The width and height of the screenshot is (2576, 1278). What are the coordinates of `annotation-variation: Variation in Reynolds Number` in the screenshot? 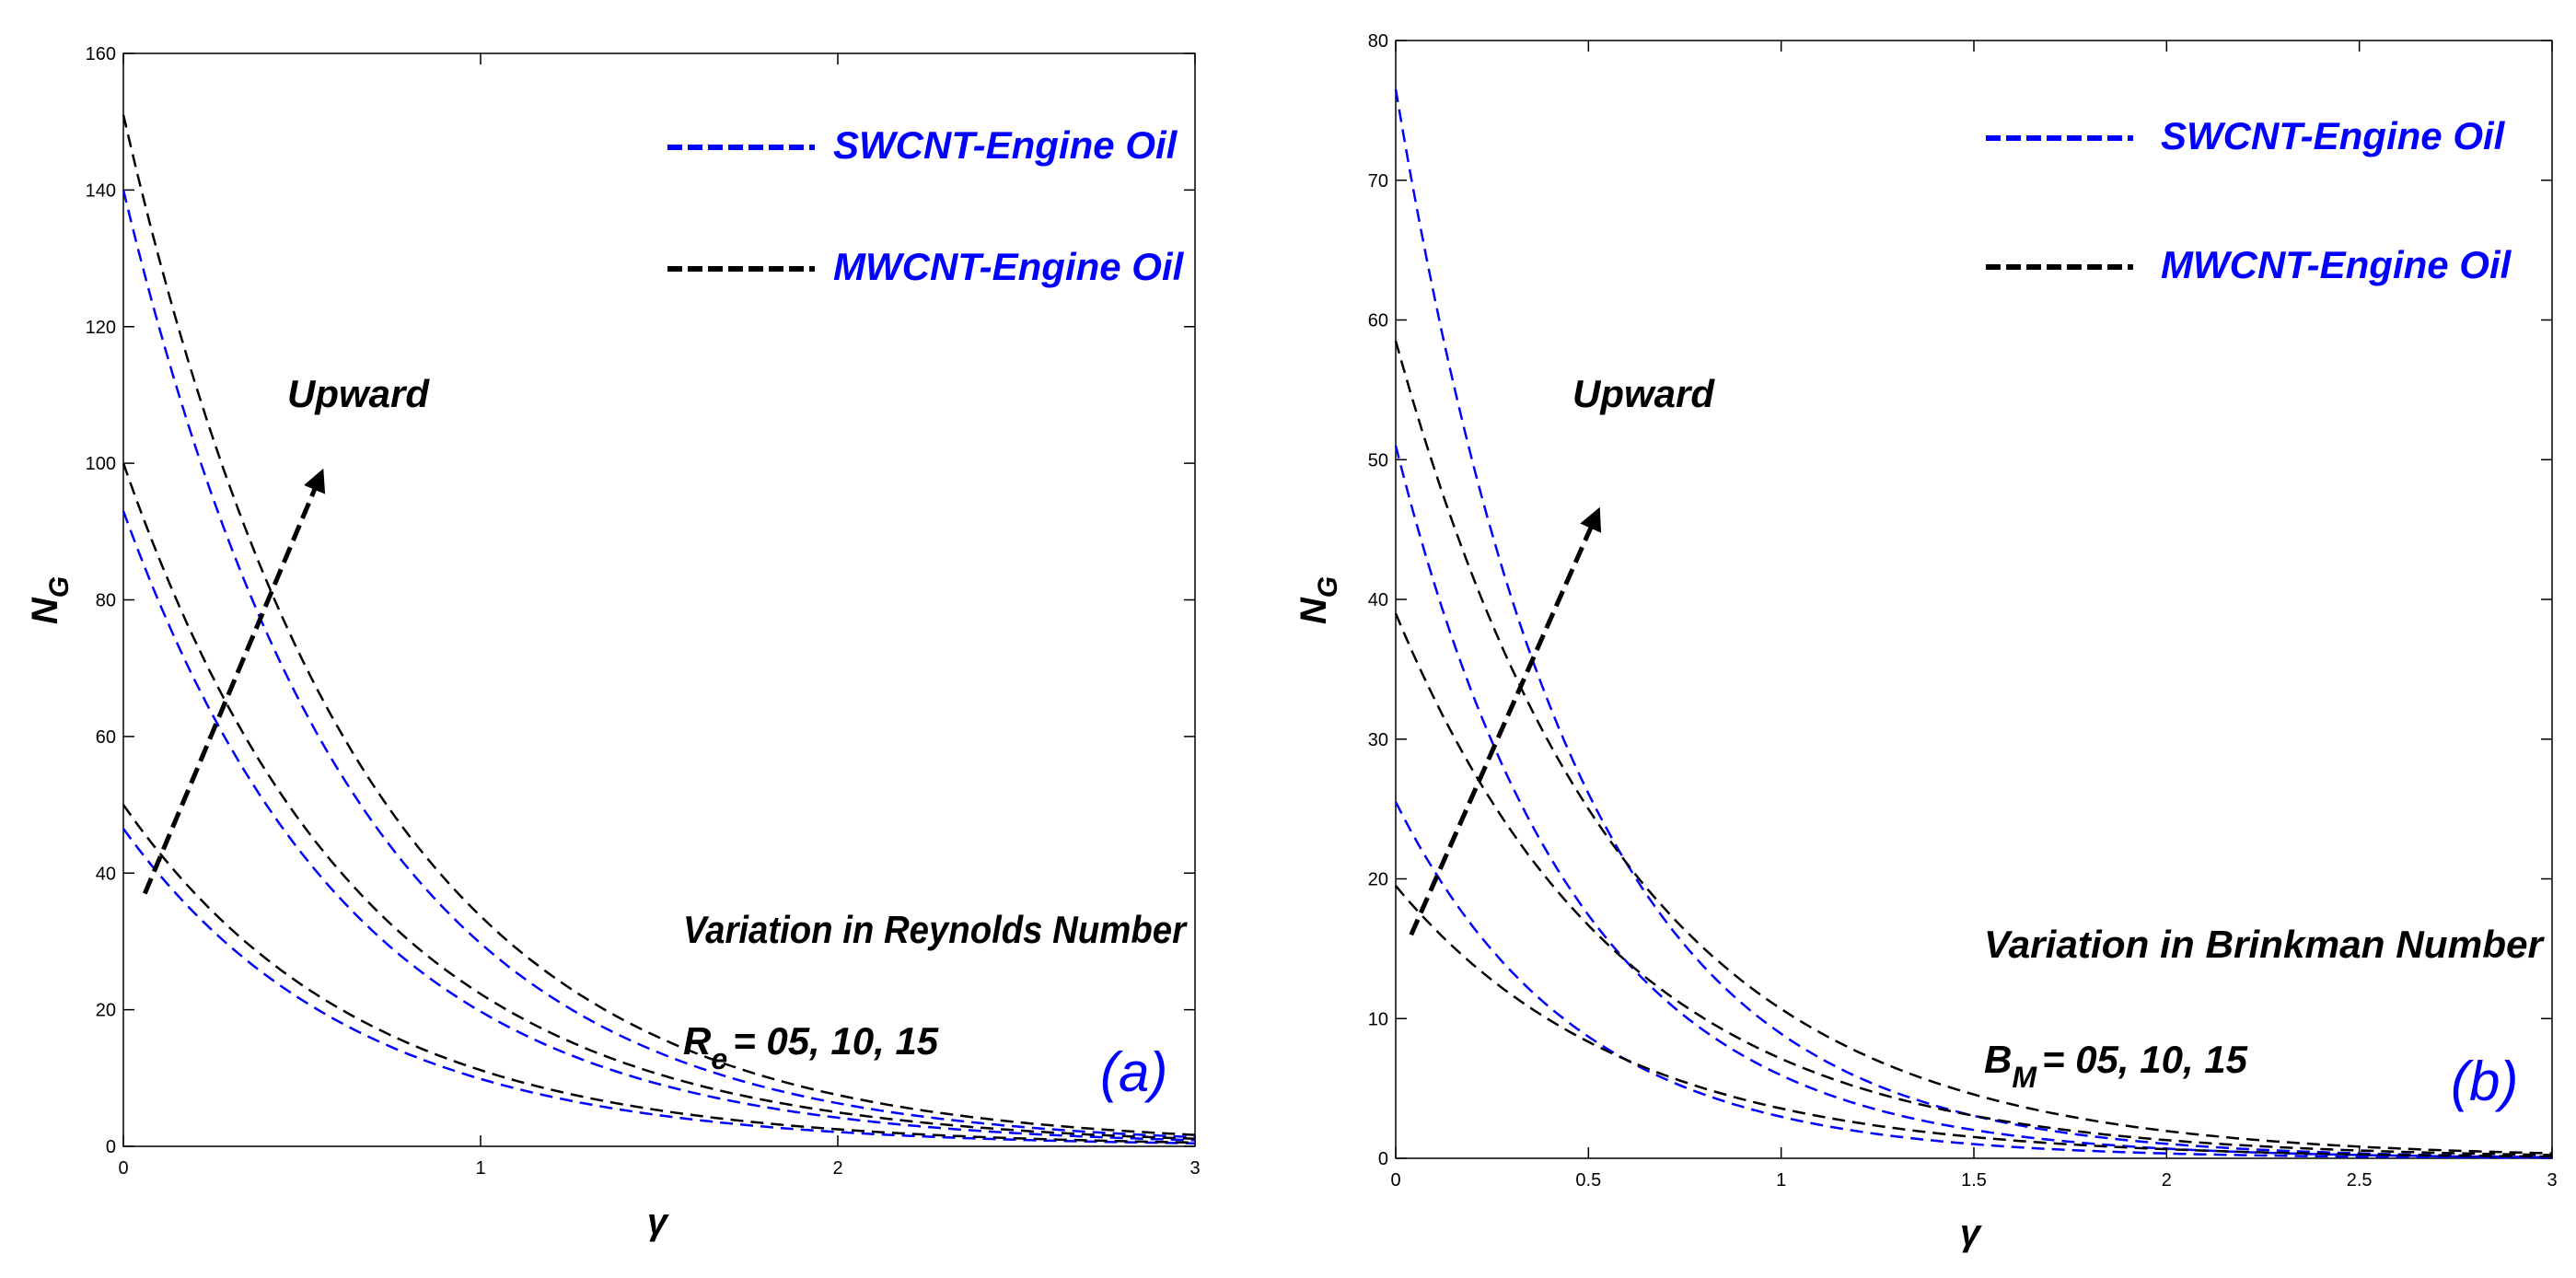 It's located at (935, 929).